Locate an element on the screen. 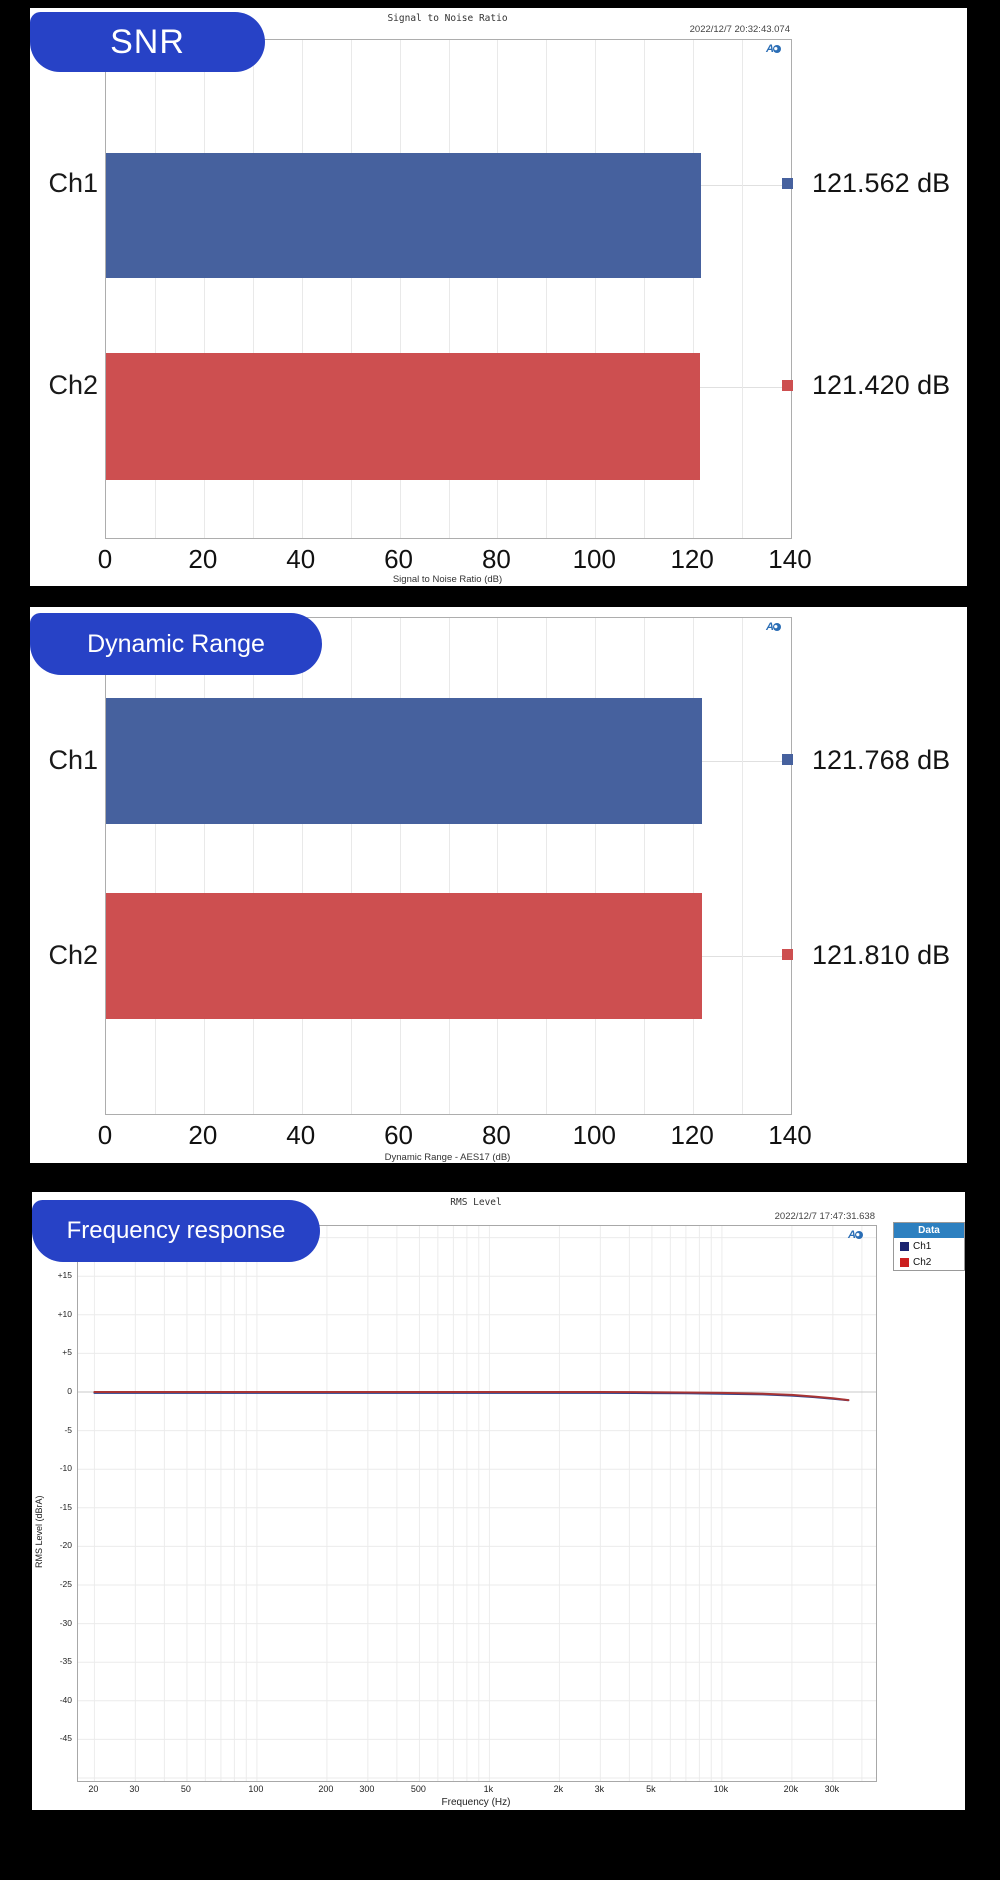 This screenshot has width=1000, height=1880. ch2-value: 121.810 dB is located at coordinates (881, 955).